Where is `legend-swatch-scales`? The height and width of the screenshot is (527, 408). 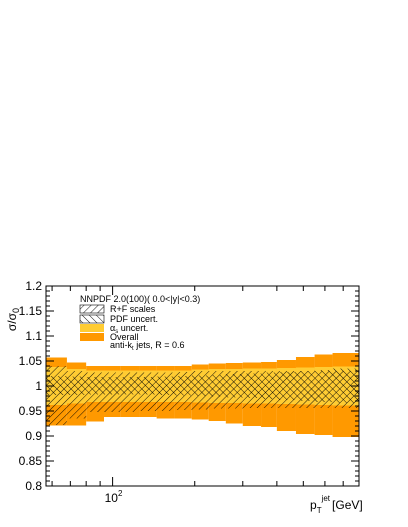
legend-swatch-scales is located at coordinates (92, 309).